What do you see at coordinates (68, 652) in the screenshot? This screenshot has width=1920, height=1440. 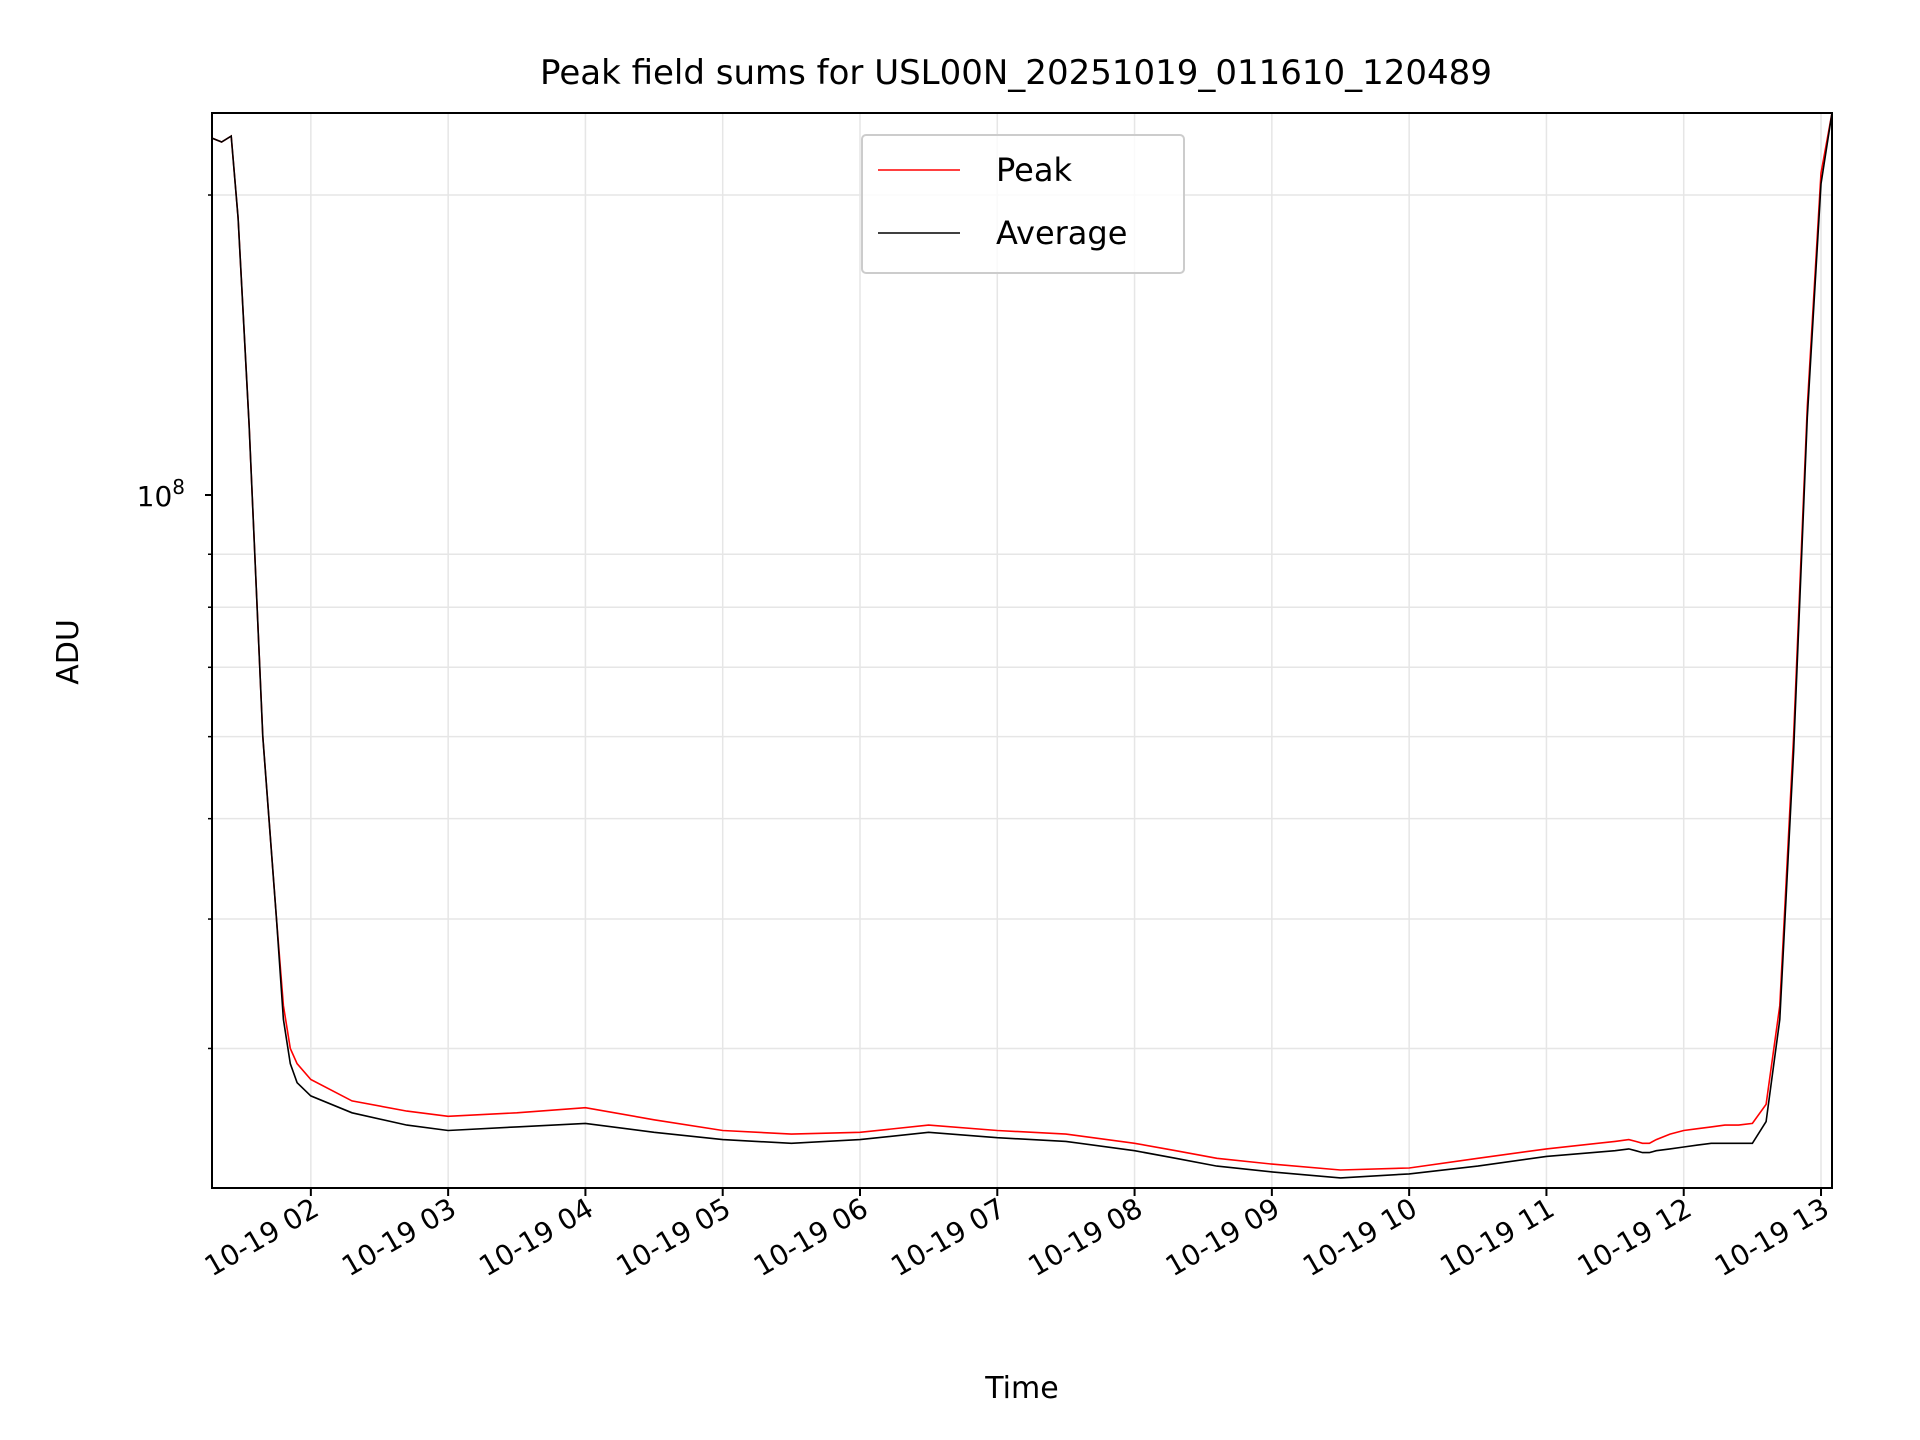 I see `y-axis-label: ADU` at bounding box center [68, 652].